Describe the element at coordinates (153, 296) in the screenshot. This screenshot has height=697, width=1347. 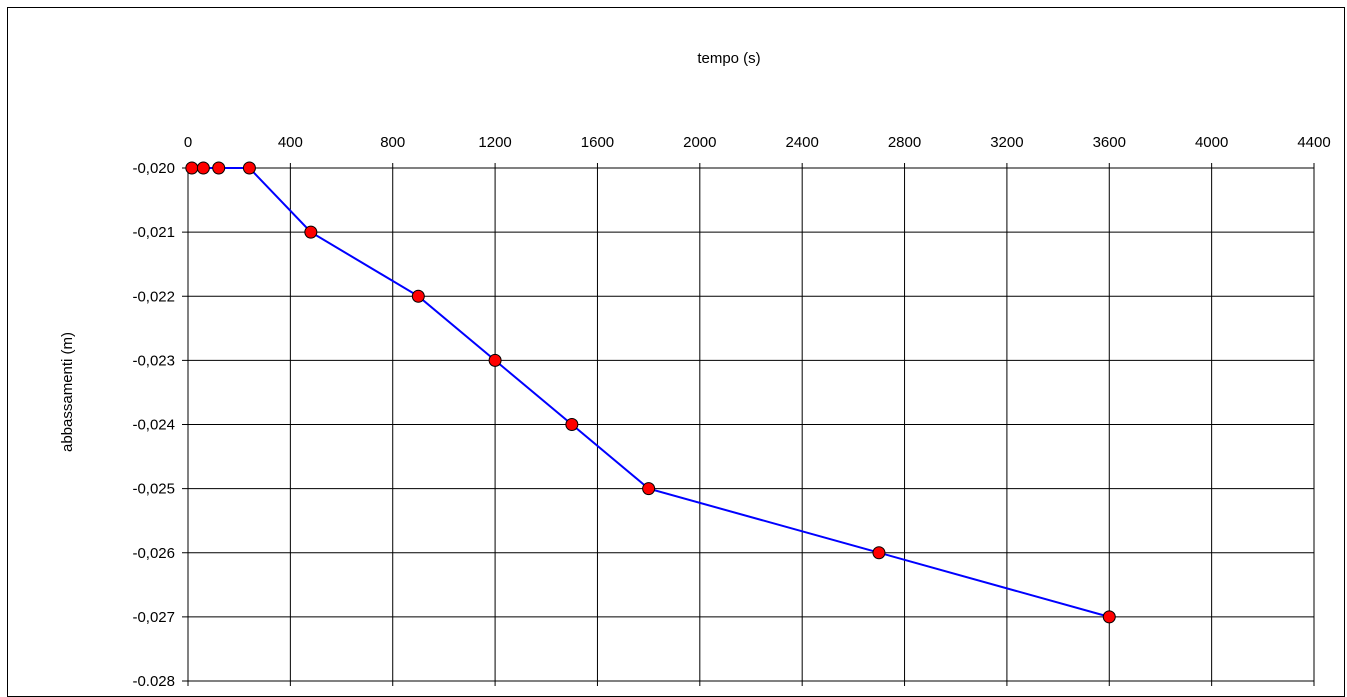
I see `y-tick-label: -0,022` at that location.